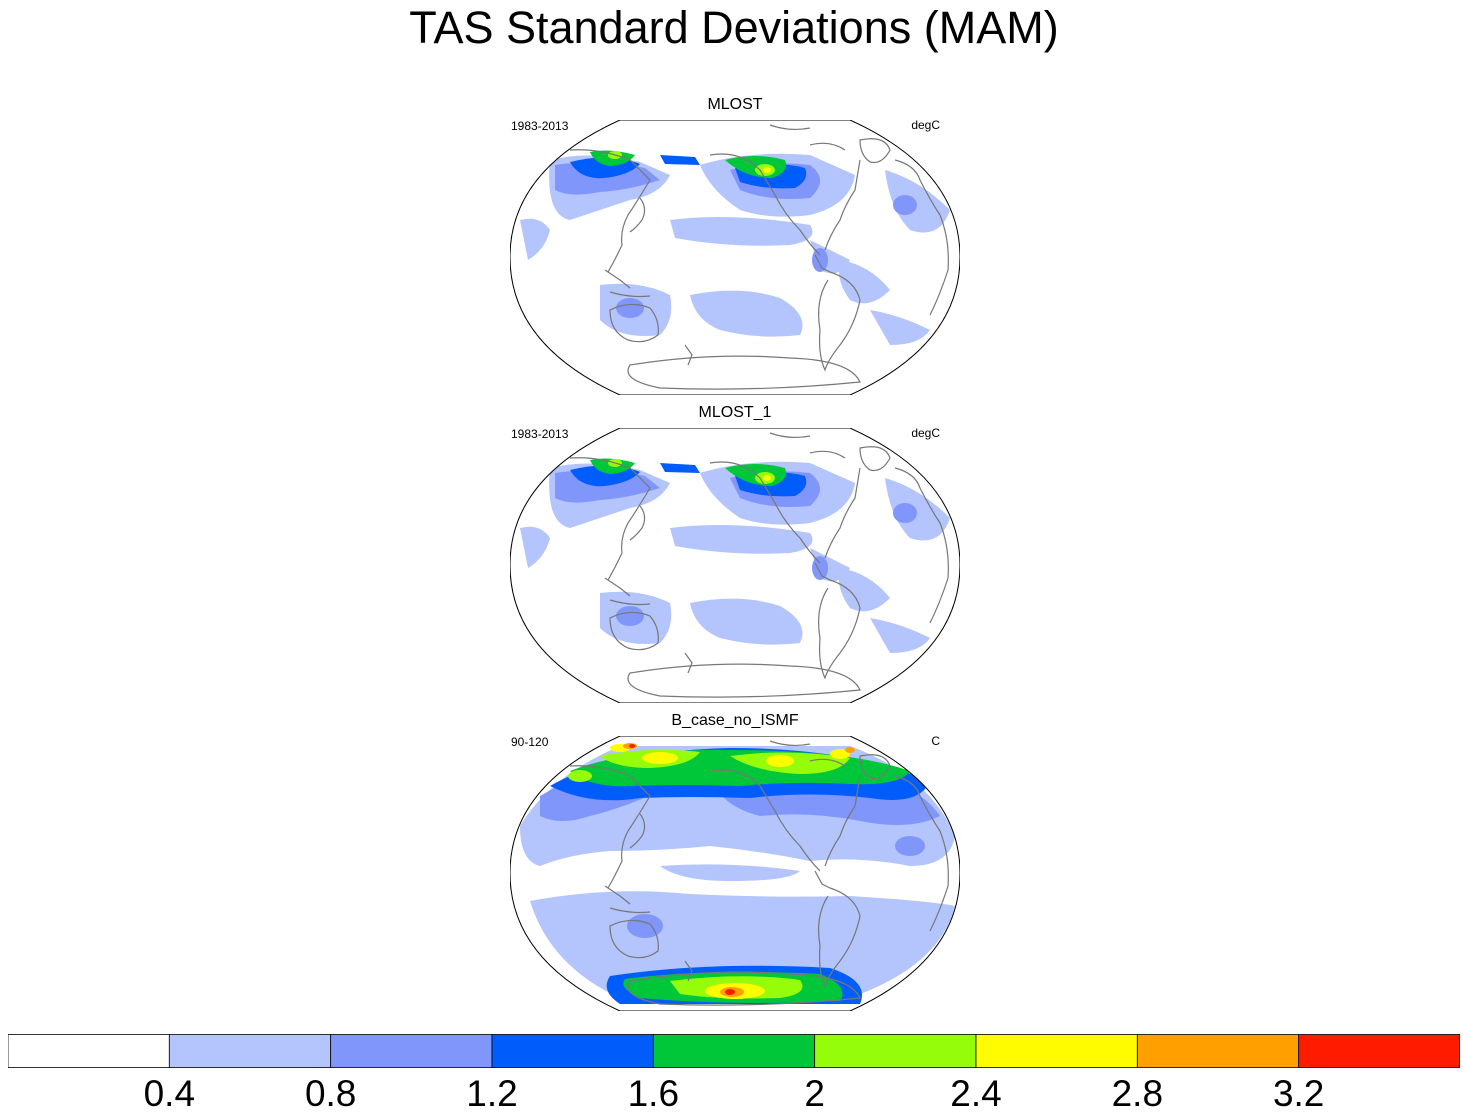 The image size is (1468, 1116). Describe the element at coordinates (330, 1093) in the screenshot. I see `colorbar-tick-label: 0.8` at that location.